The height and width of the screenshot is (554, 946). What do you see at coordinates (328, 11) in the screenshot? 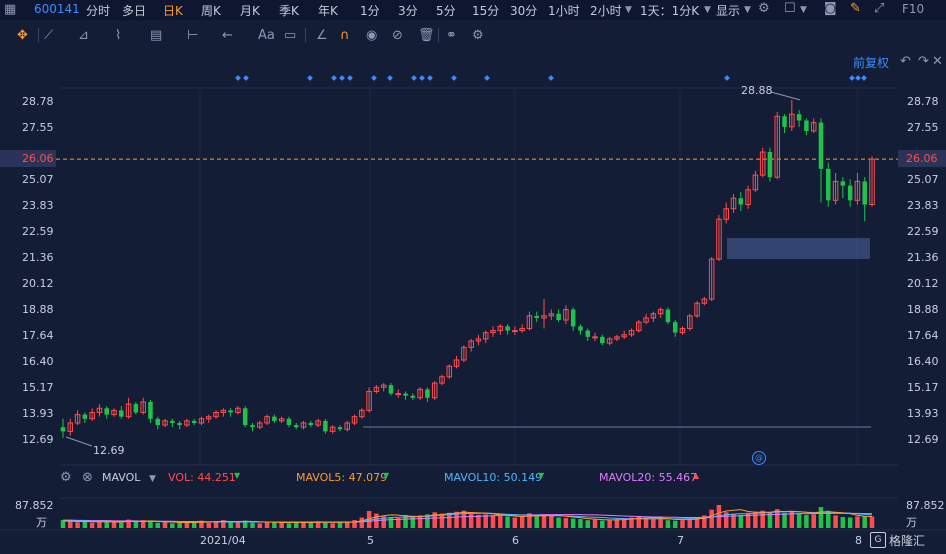
I see `tab-yearly-k: 年K` at bounding box center [328, 11].